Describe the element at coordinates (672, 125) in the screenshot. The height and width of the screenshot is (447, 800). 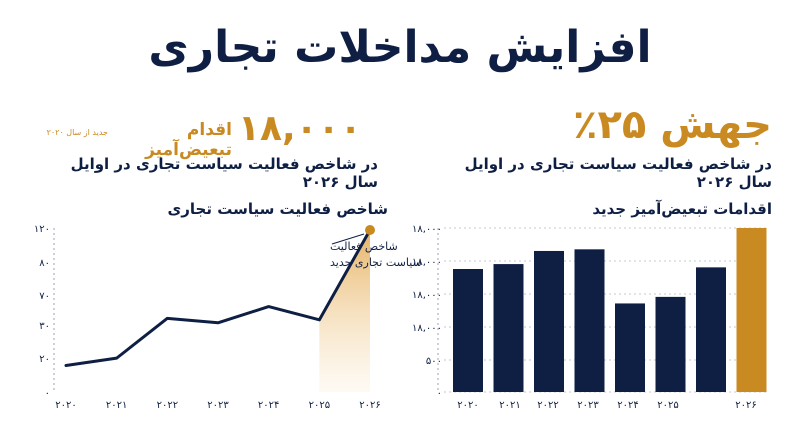
I see `right-headline: جهش ۲۵٪` at that location.